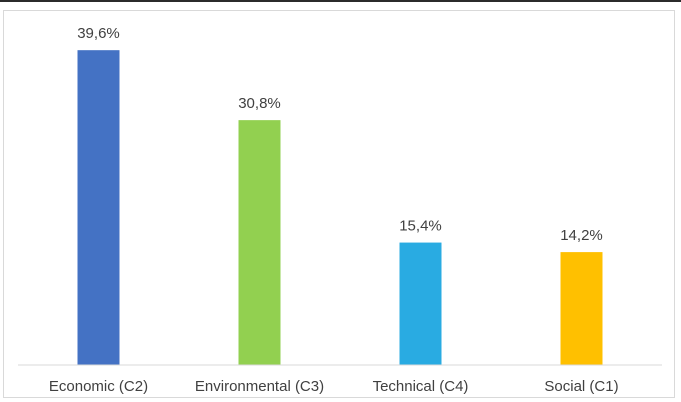 This screenshot has height=402, width=681. Describe the element at coordinates (98, 33) in the screenshot. I see `data-label-economic-c2: 39,6%` at that location.